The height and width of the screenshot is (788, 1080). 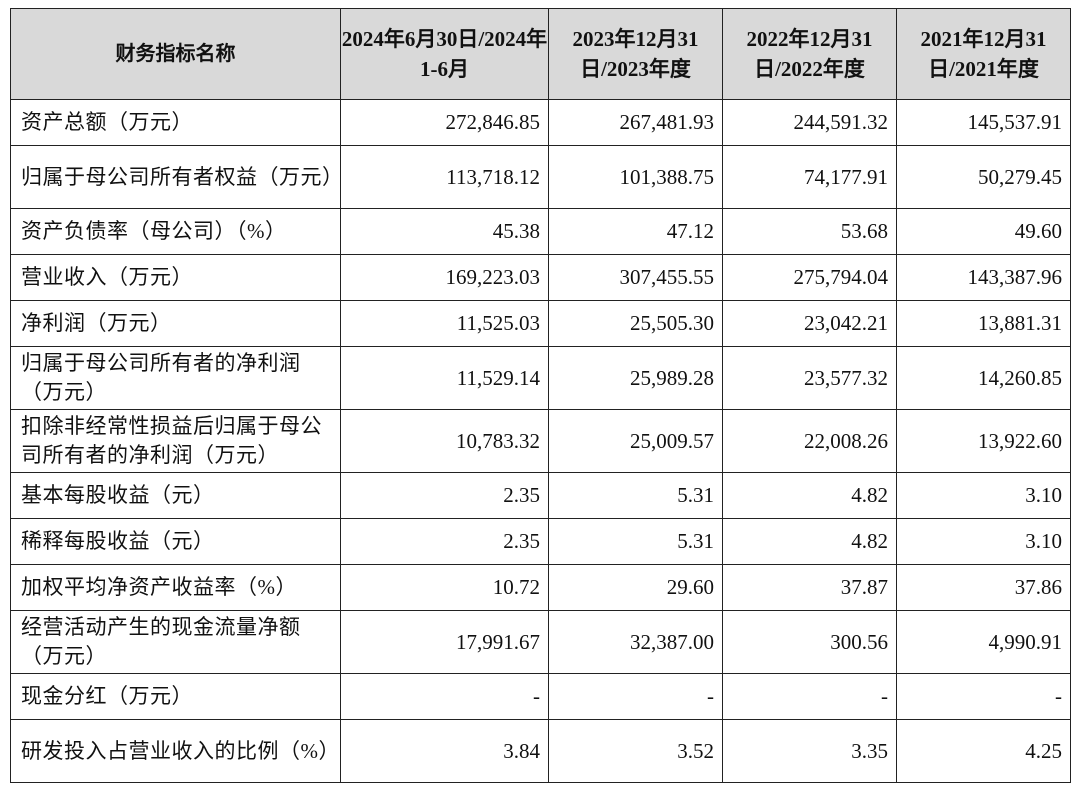 What do you see at coordinates (635, 441) in the screenshot?
I see `cell-2023: 25,009.57` at bounding box center [635, 441].